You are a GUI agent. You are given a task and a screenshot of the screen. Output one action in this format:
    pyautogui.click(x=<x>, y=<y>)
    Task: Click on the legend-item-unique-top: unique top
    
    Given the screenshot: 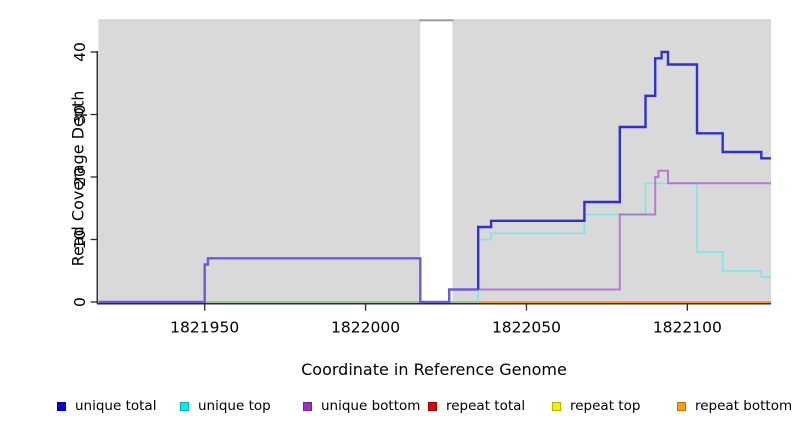 What is the action you would take?
    pyautogui.click(x=225, y=406)
    